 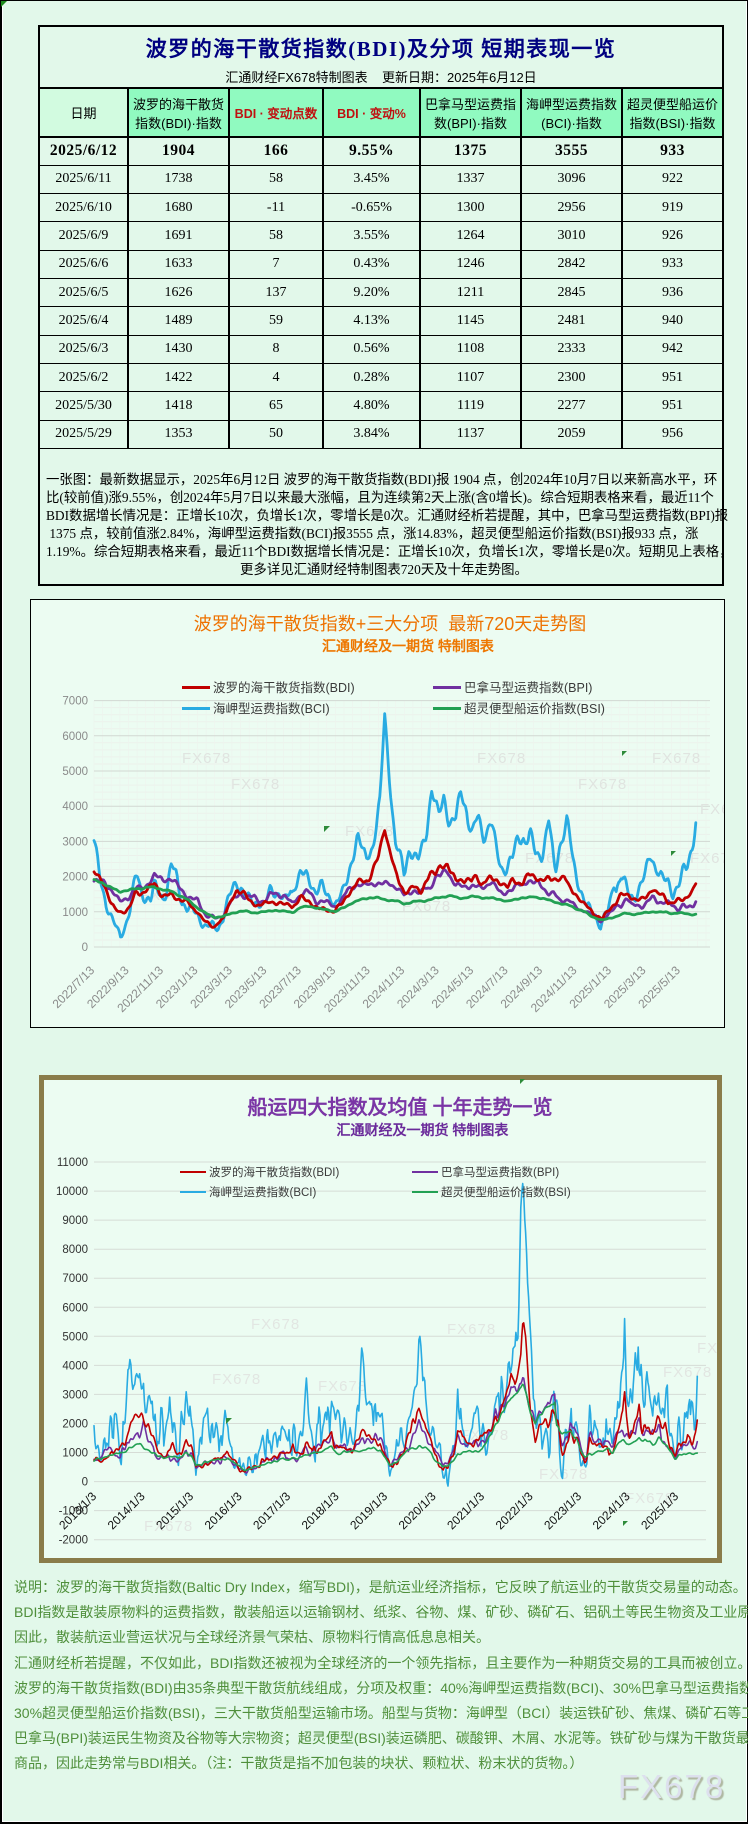 I want to click on svg-text: 11000, so click(x=72, y=1163).